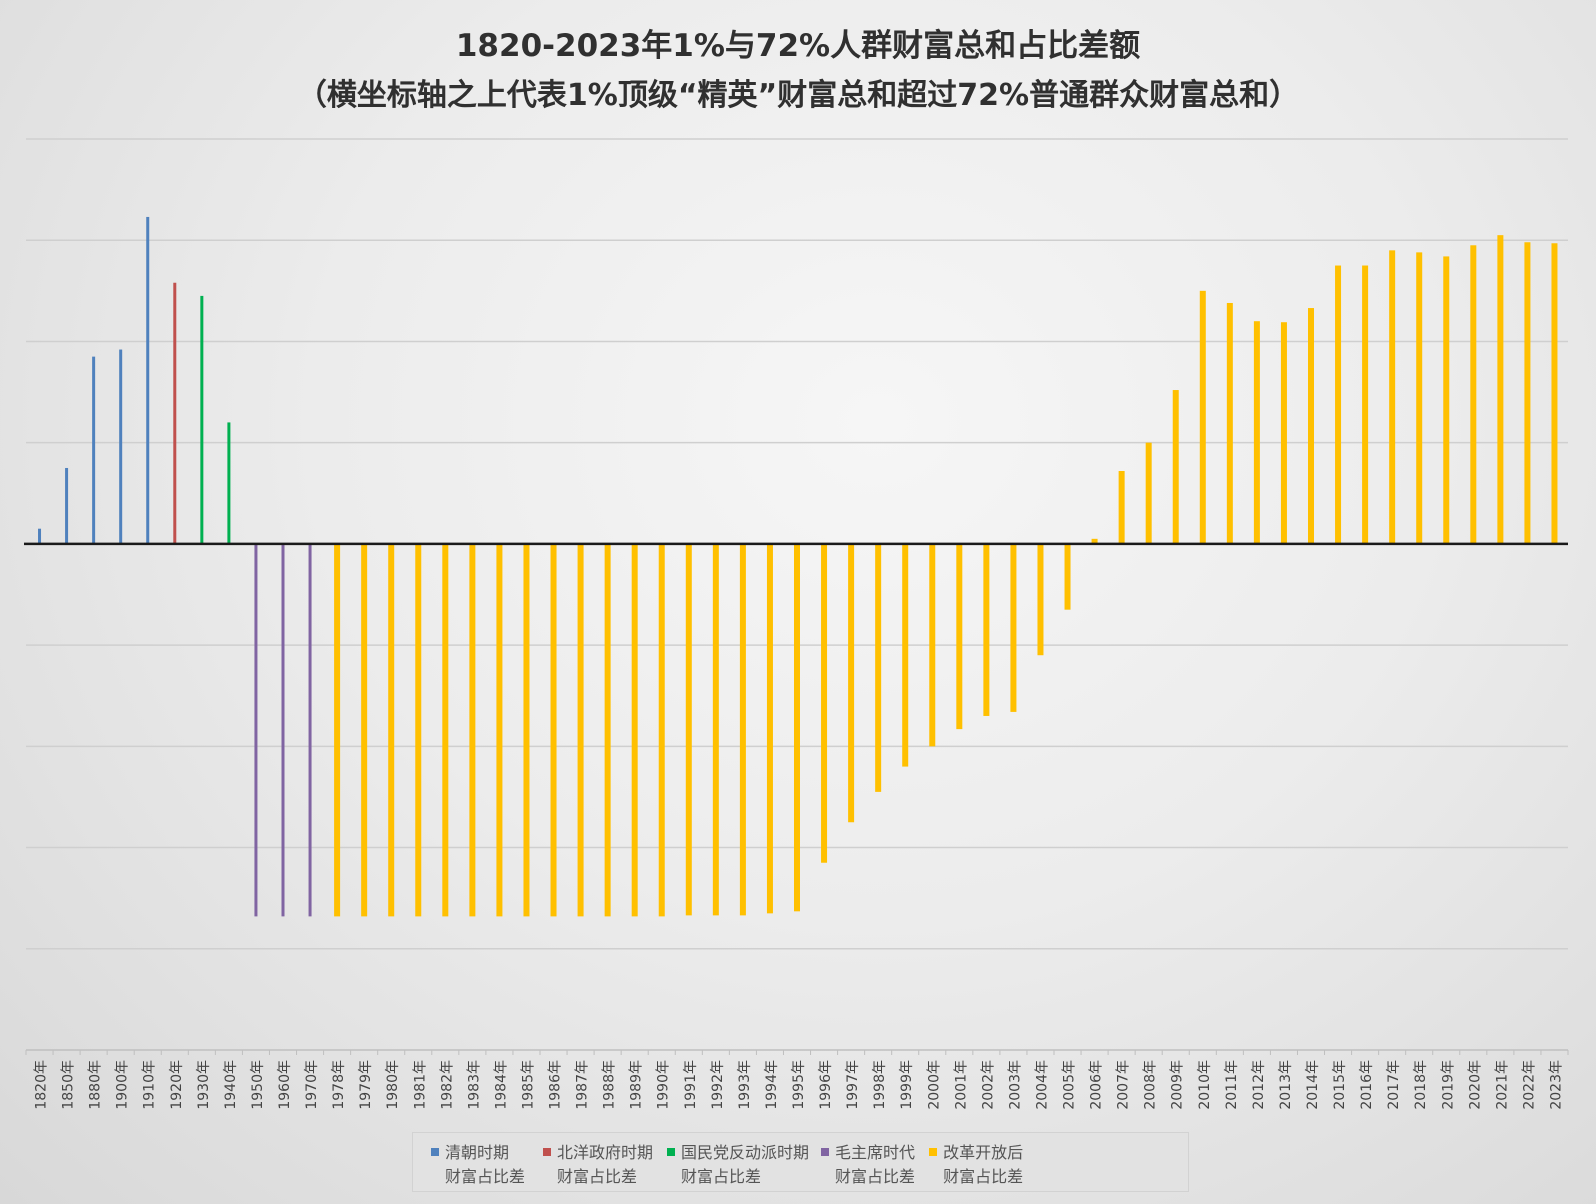  I want to click on x-tick-label: 1993年, so click(745, 1085).